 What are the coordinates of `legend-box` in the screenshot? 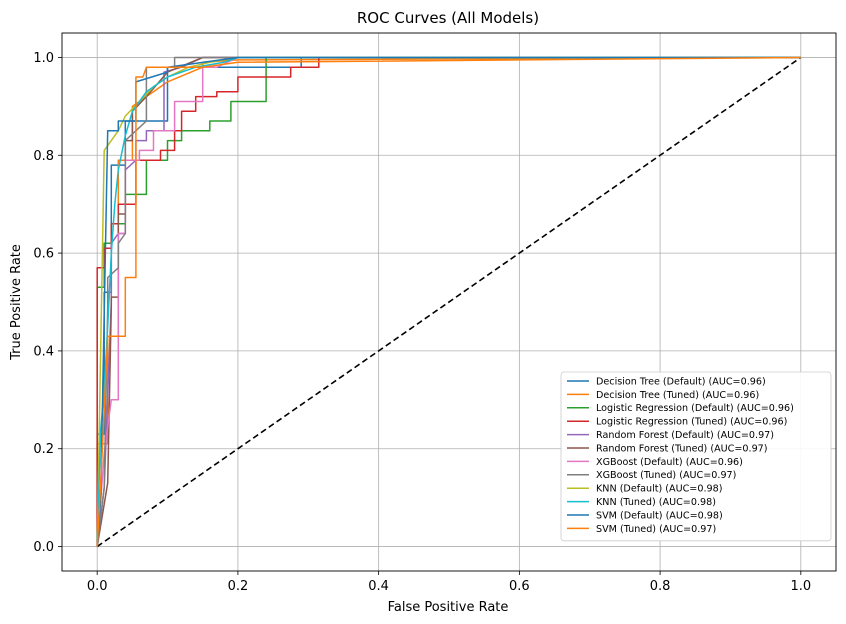 It's located at (696, 456).